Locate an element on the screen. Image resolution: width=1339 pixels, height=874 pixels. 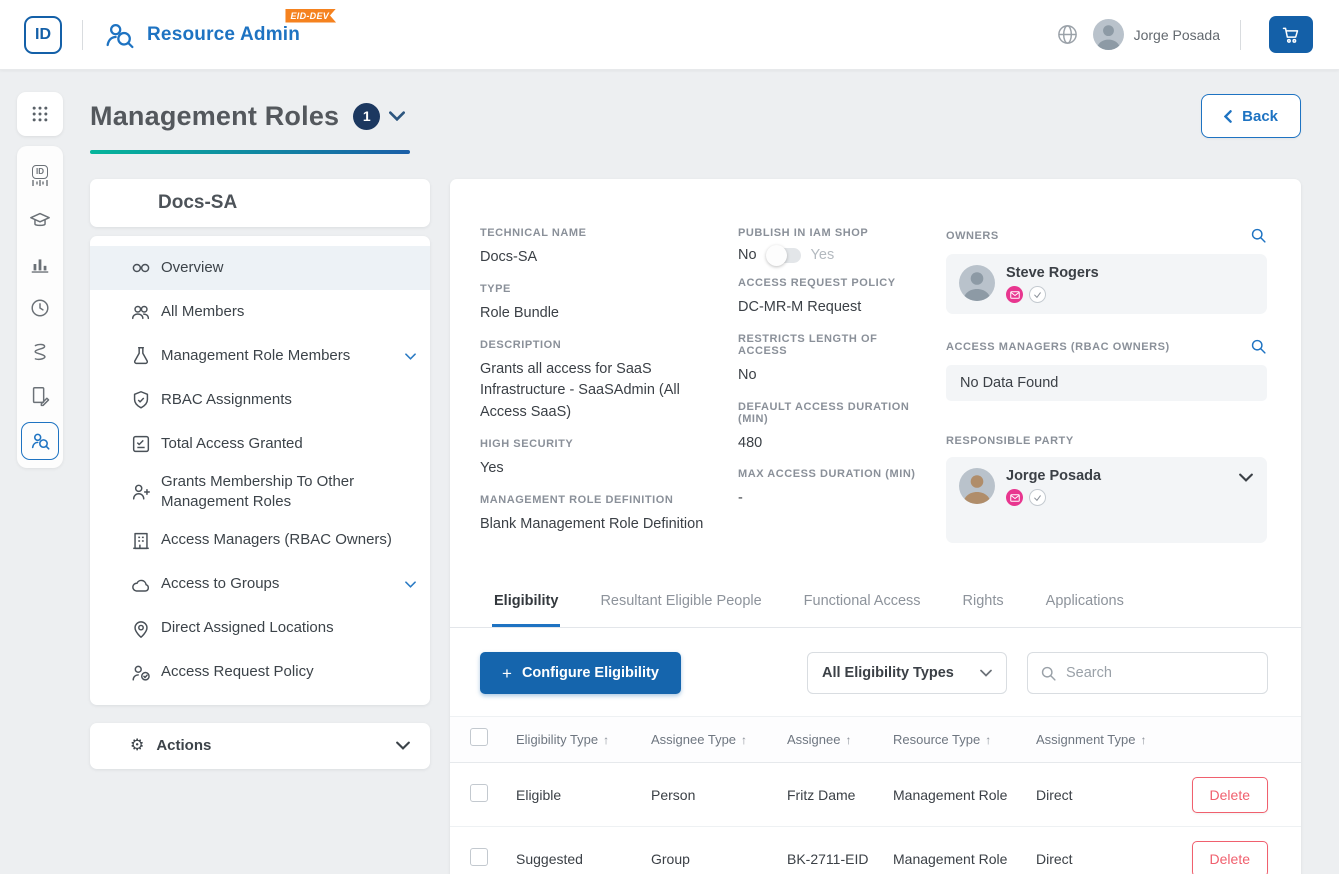
count-badge: 1 is located at coordinates (367, 116).